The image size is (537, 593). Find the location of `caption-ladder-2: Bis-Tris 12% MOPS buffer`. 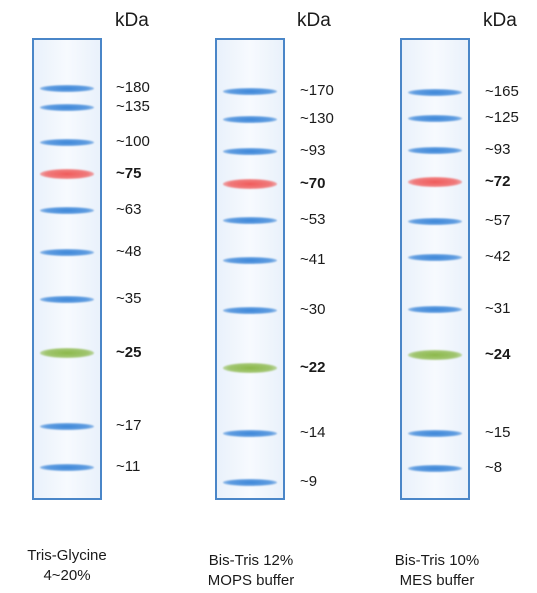

caption-ladder-2: Bis-Tris 12% MOPS buffer is located at coordinates (251, 571).